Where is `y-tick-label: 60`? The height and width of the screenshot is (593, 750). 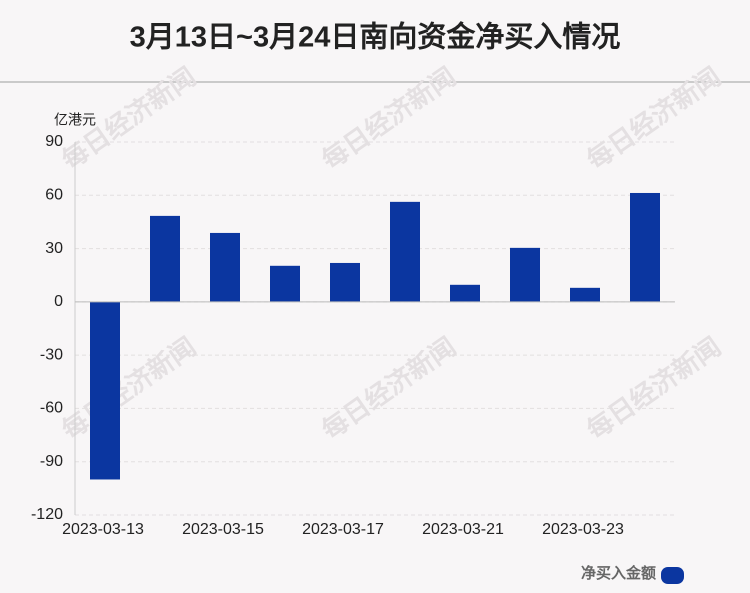 y-tick-label: 60 is located at coordinates (54, 195).